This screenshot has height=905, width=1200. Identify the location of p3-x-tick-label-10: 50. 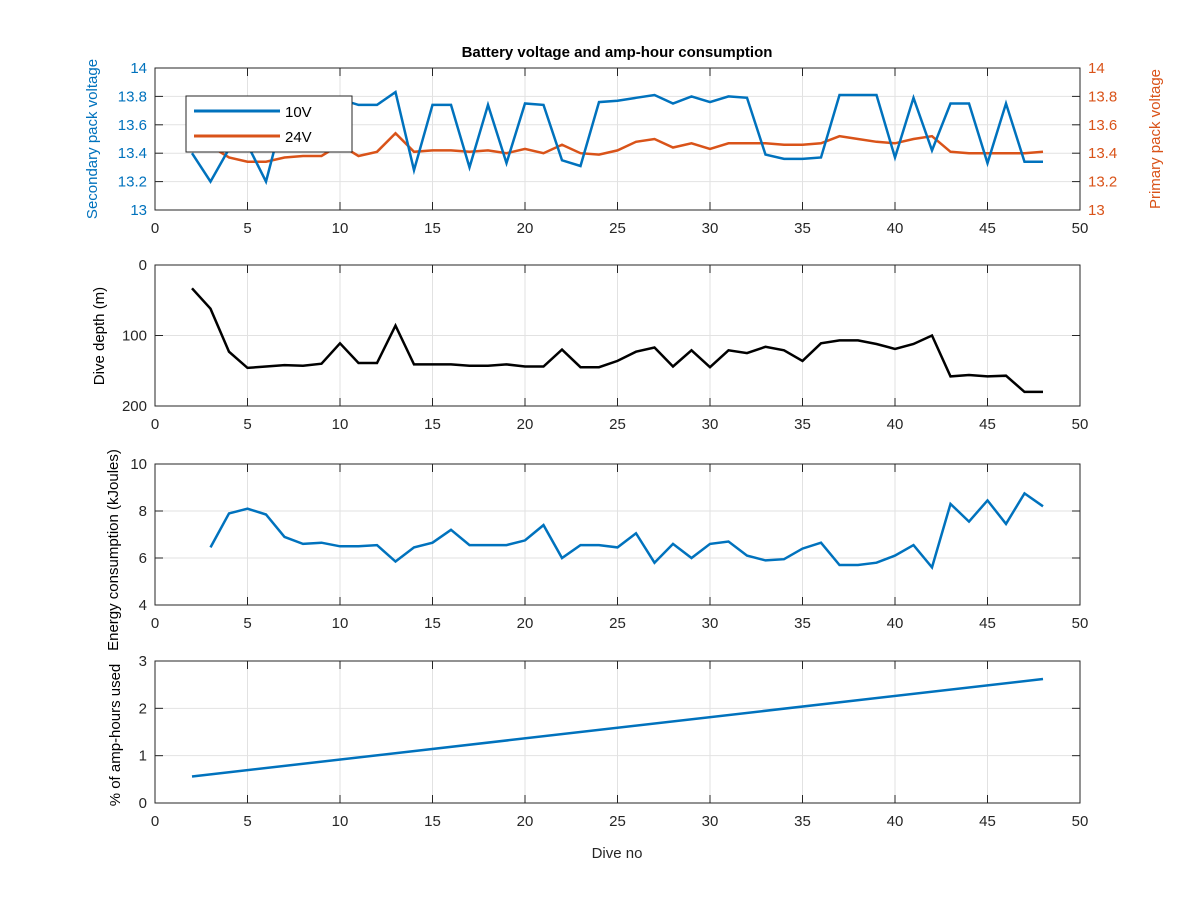
(1080, 623).